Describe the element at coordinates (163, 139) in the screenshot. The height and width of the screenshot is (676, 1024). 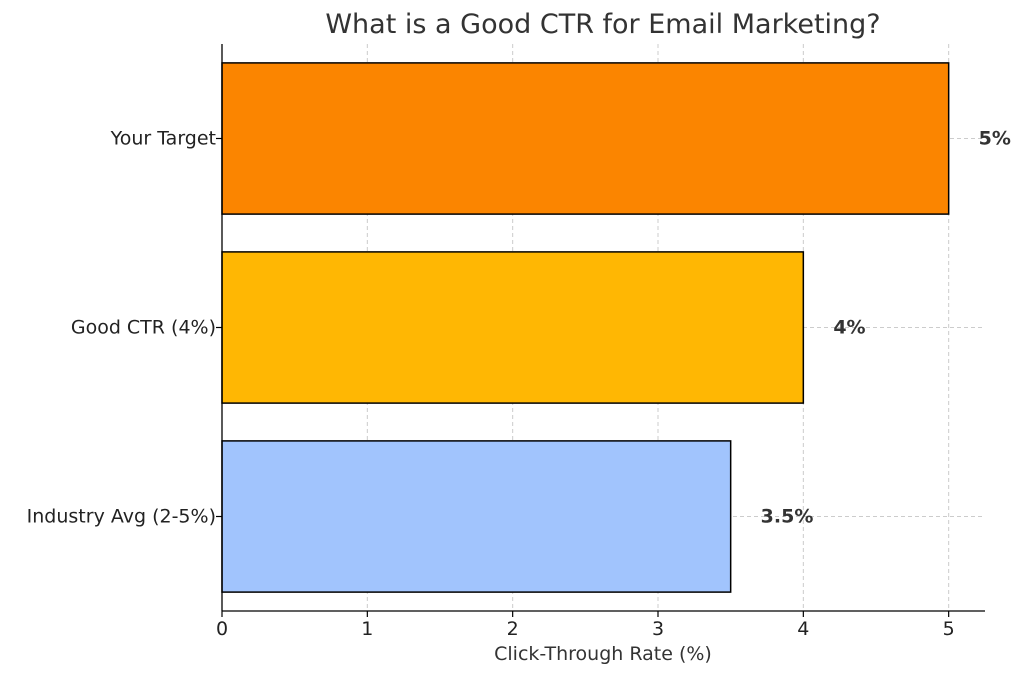
I see `y-tick-label: Your Target` at that location.